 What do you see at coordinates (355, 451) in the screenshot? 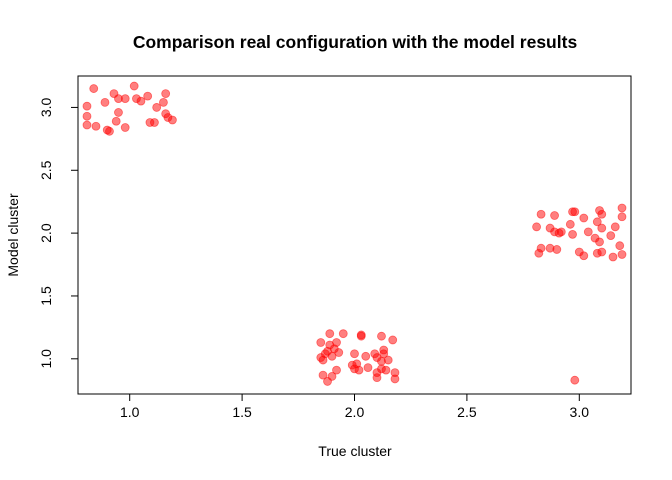
I see `x-axis-label: True cluster` at bounding box center [355, 451].